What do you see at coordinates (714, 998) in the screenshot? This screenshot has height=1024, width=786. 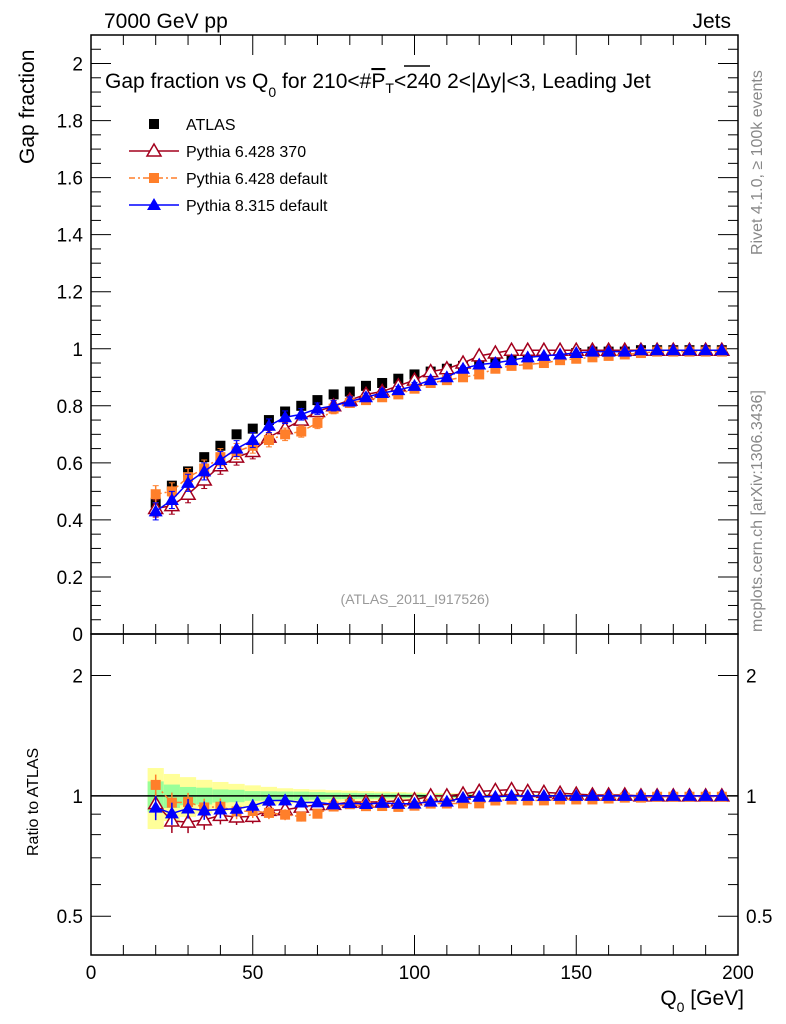 I see `xlabel-b: [GeV]` at bounding box center [714, 998].